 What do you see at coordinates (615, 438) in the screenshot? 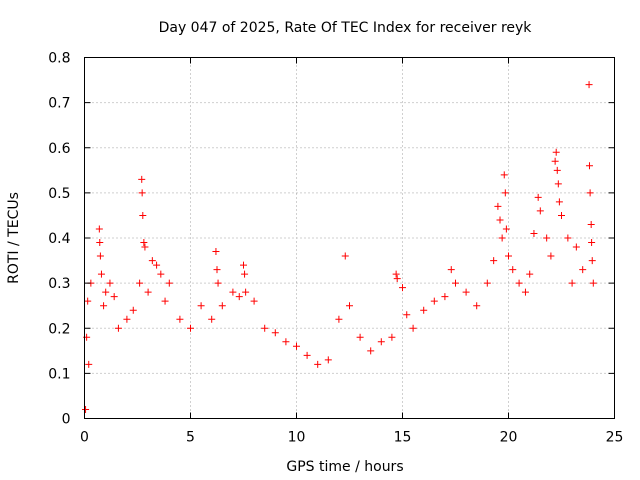
I see `x-tick-label: 25` at bounding box center [615, 438].